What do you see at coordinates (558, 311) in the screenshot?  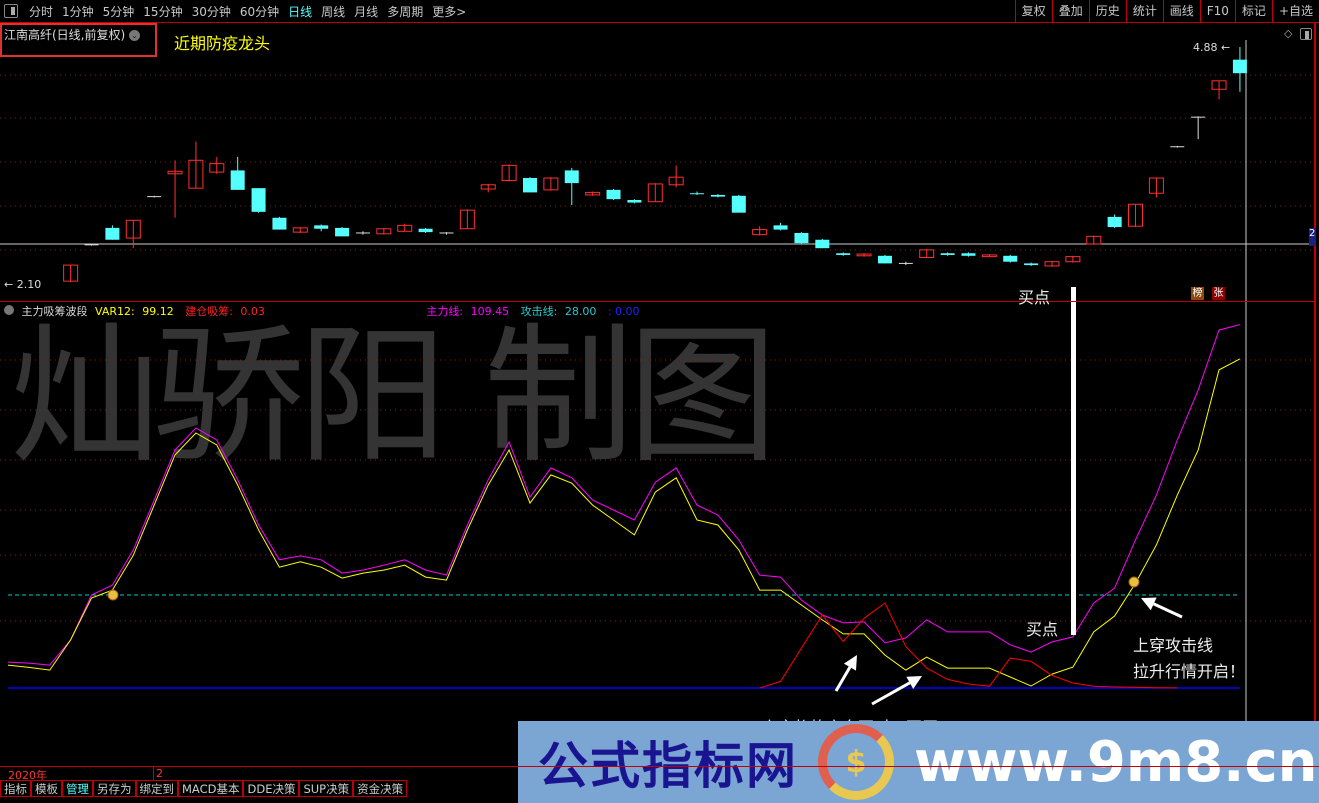 I see `attack-line-readout: 攻击线: 28.00` at bounding box center [558, 311].